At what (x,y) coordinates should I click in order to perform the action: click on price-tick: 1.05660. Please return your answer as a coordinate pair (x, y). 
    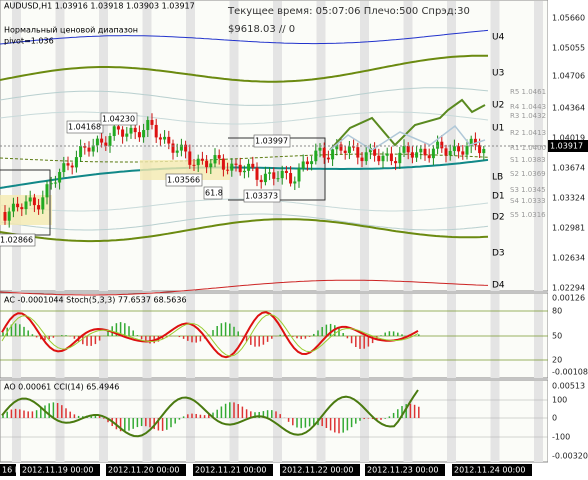
    Looking at the image, I should click on (568, 18).